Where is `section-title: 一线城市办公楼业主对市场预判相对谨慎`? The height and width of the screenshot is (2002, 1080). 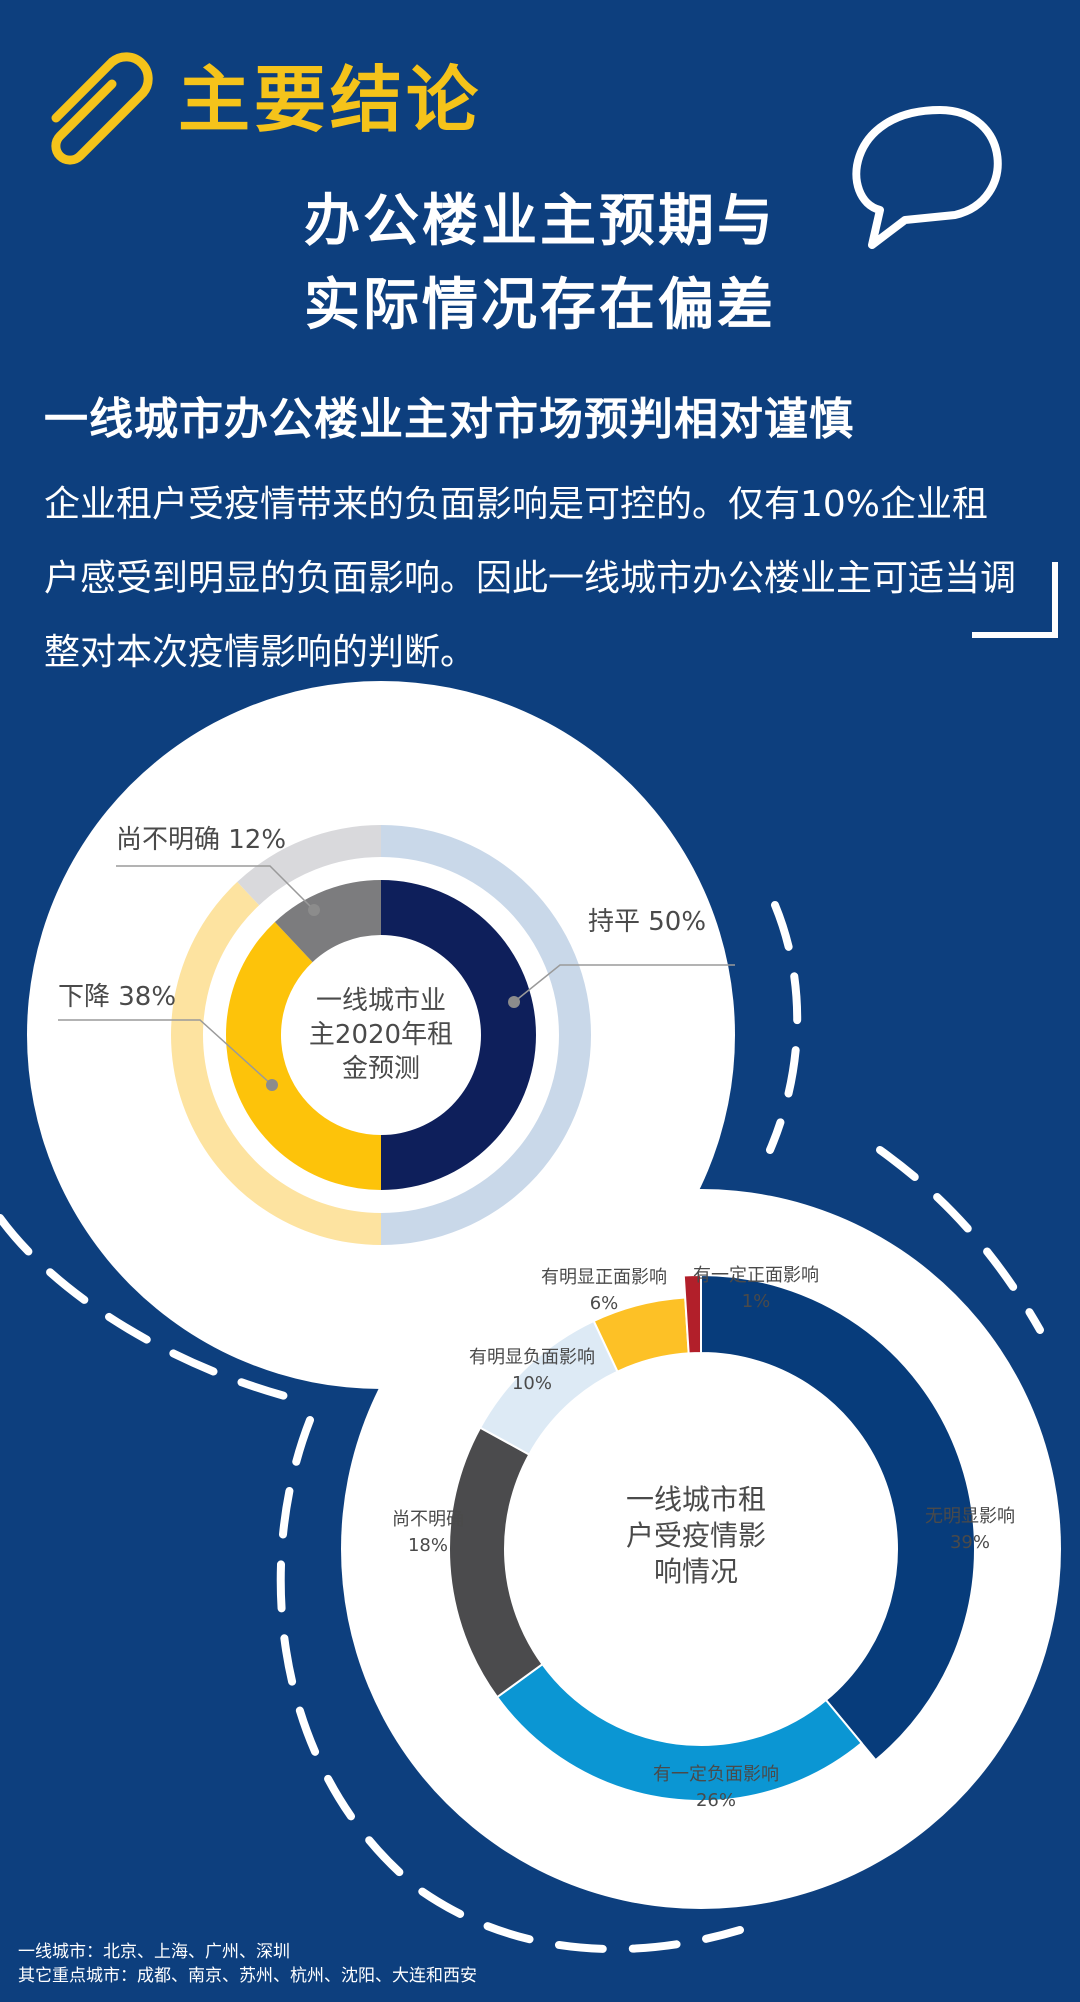 section-title: 一线城市办公楼业主对市场预判相对谨慎 is located at coordinates (449, 419).